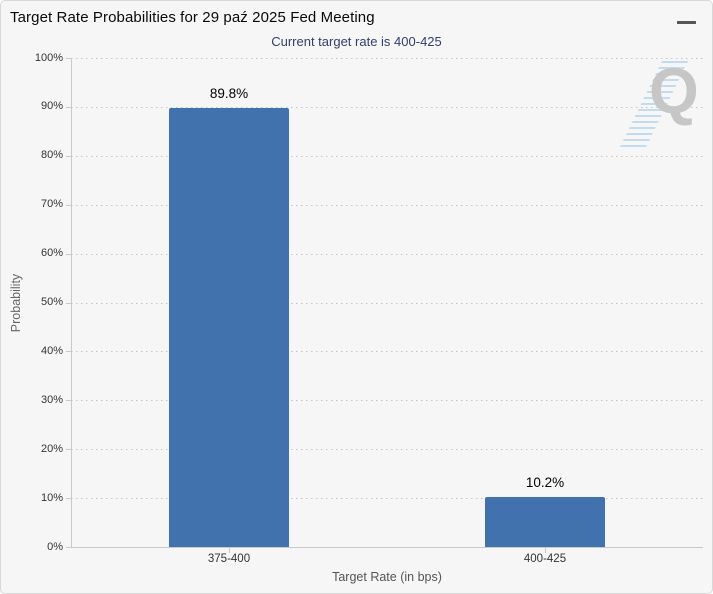  What do you see at coordinates (51, 302) in the screenshot?
I see `y-axis-tick-label: 50%` at bounding box center [51, 302].